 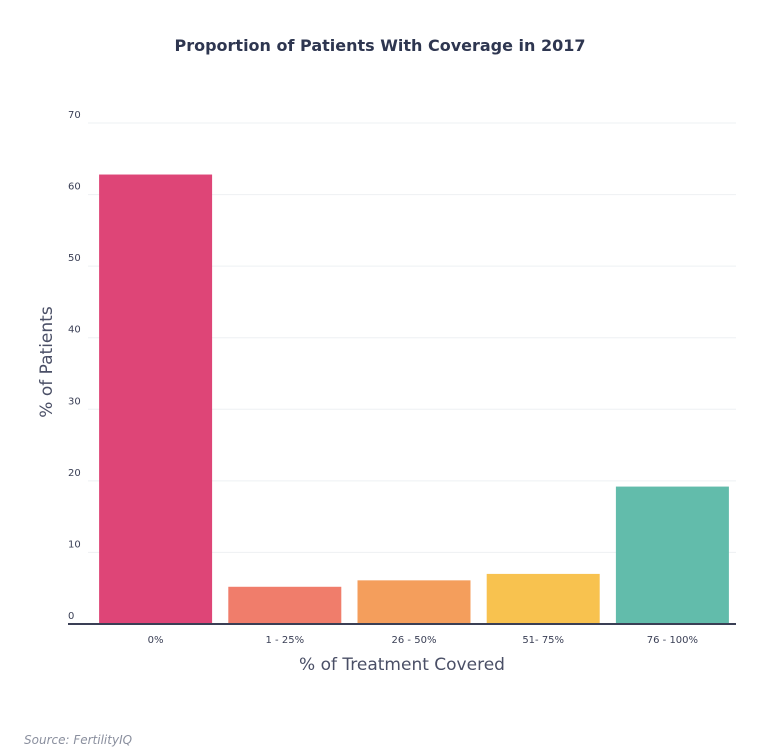 What do you see at coordinates (74, 115) in the screenshot?
I see `y-tick-label: 70` at bounding box center [74, 115].